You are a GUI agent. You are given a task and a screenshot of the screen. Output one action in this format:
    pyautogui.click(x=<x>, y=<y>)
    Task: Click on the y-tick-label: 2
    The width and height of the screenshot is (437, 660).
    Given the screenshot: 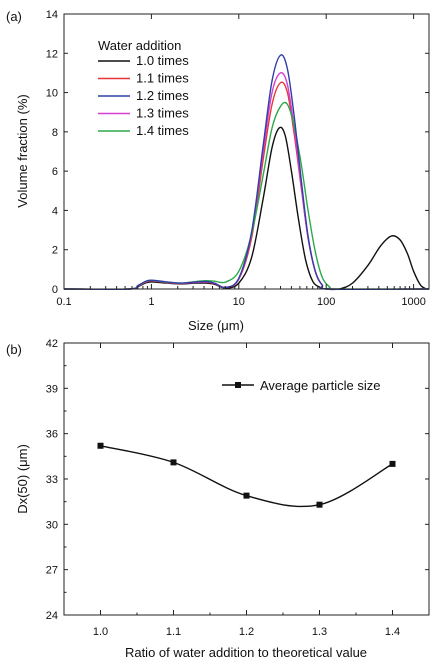 What is the action you would take?
    pyautogui.click(x=55, y=251)
    